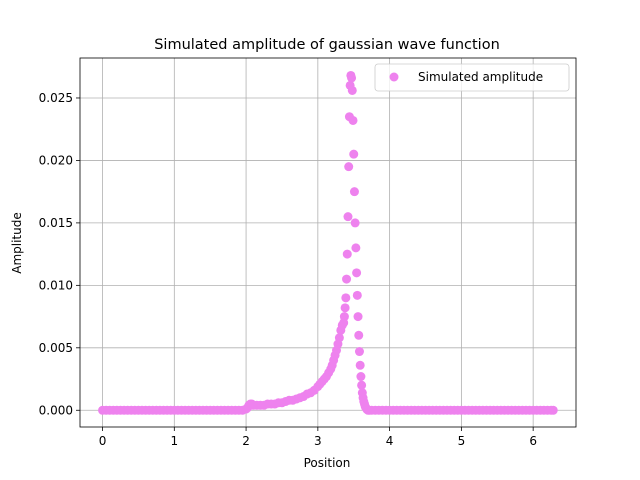 The height and width of the screenshot is (480, 640). Describe the element at coordinates (56, 223) in the screenshot. I see `y-tick-label: 0.015` at that location.